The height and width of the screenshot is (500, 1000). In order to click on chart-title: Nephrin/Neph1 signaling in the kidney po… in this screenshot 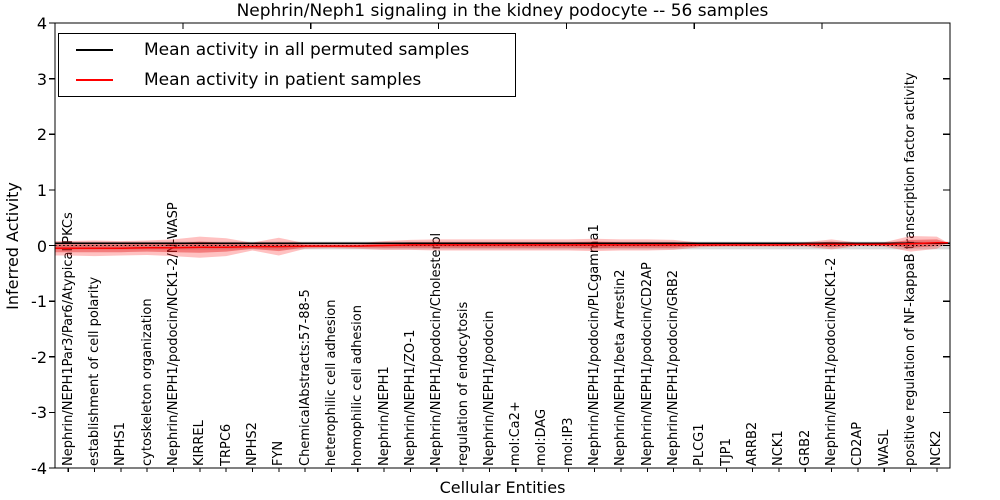, I will do `click(502, 11)`.